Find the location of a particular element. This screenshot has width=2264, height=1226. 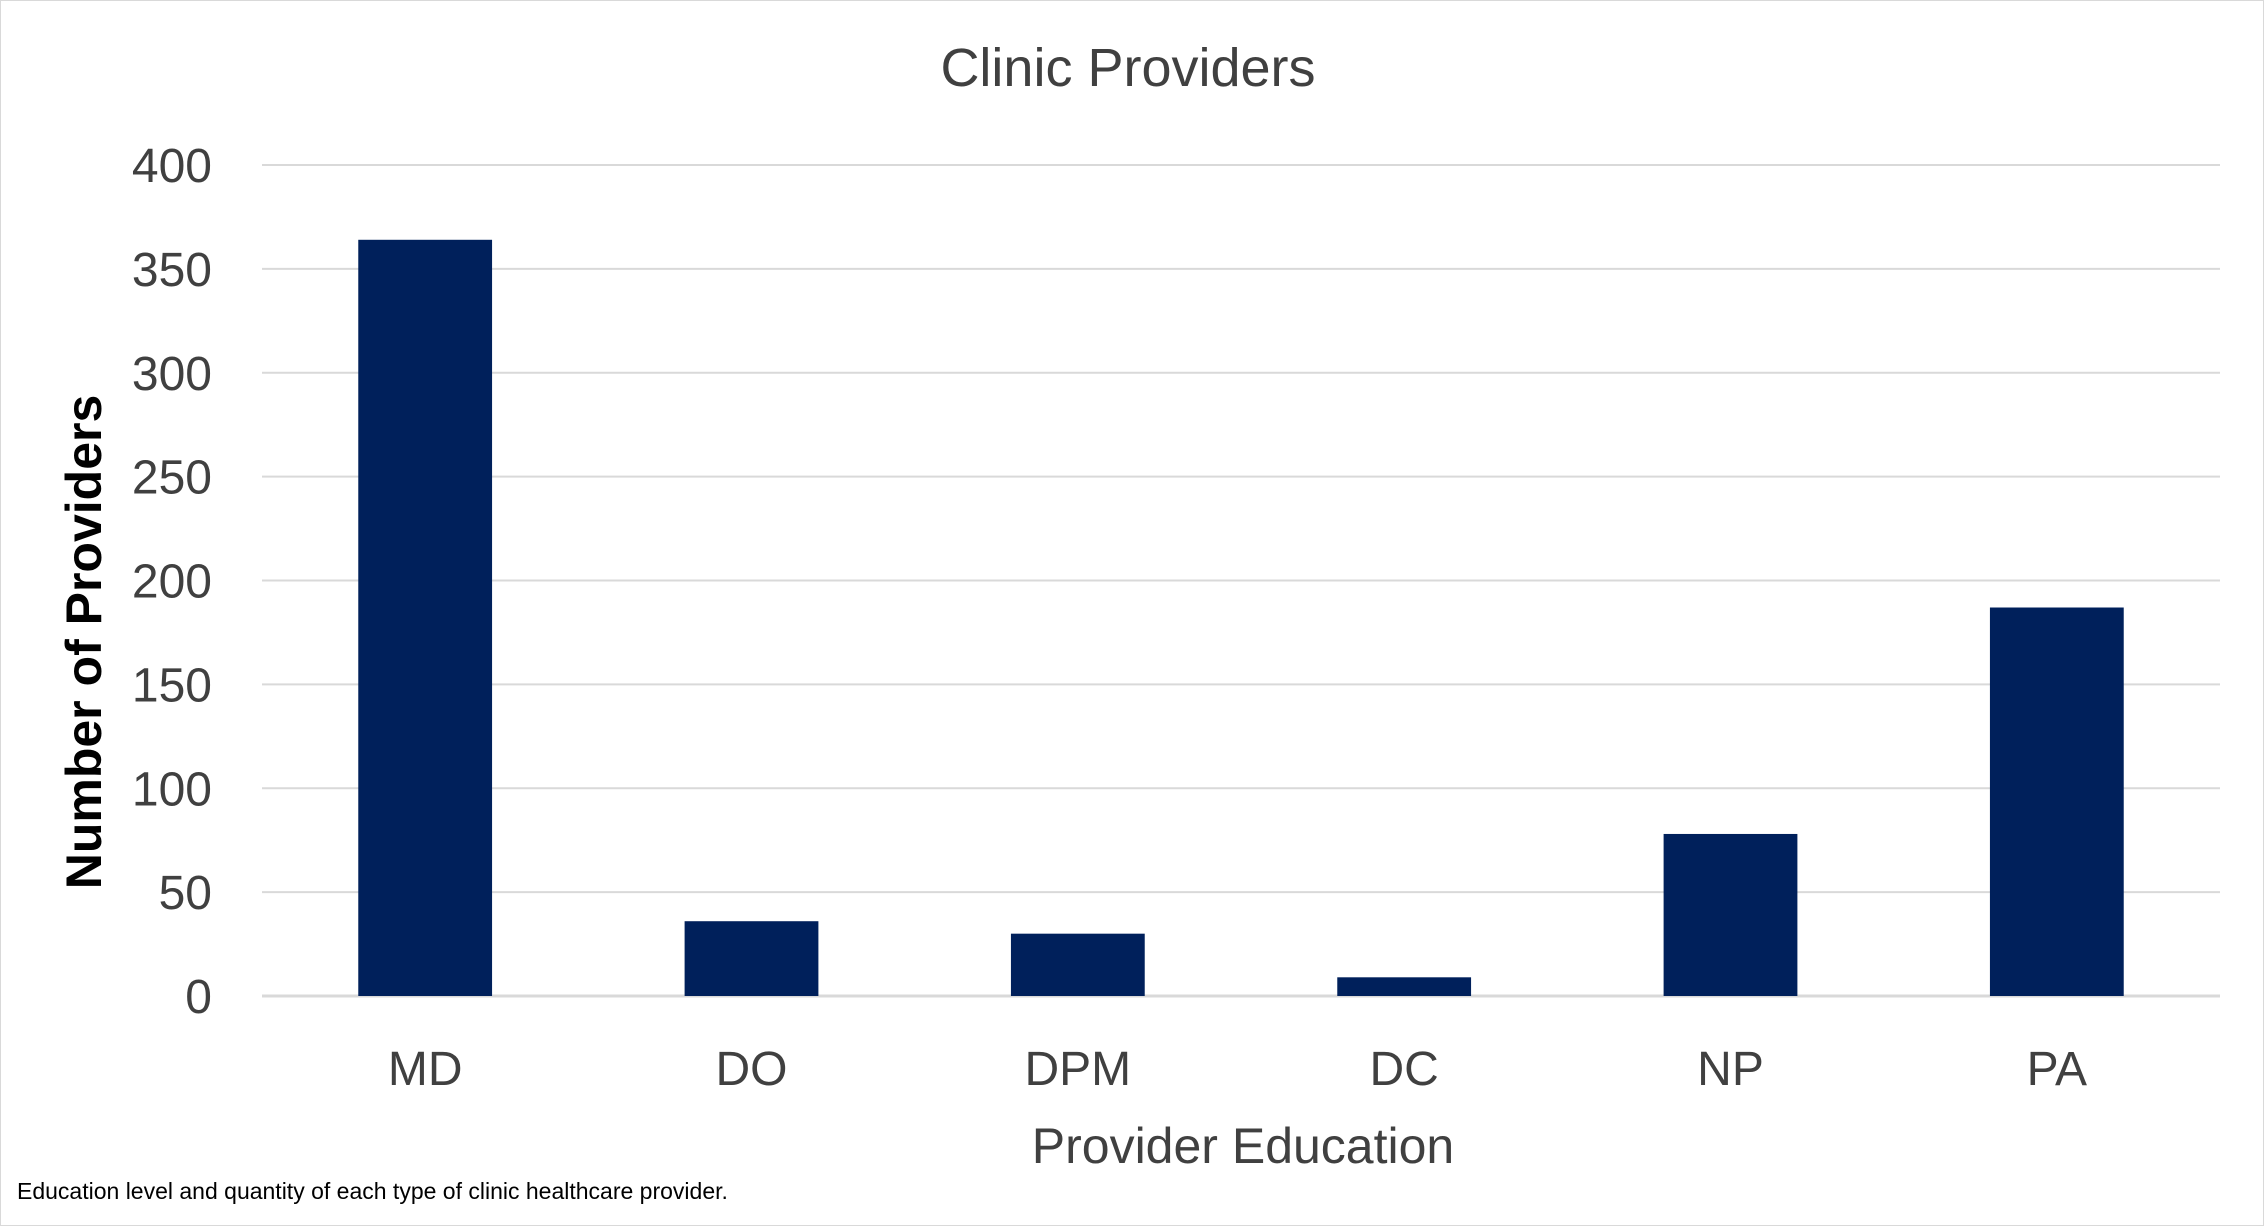

bar-dc is located at coordinates (1404, 986).